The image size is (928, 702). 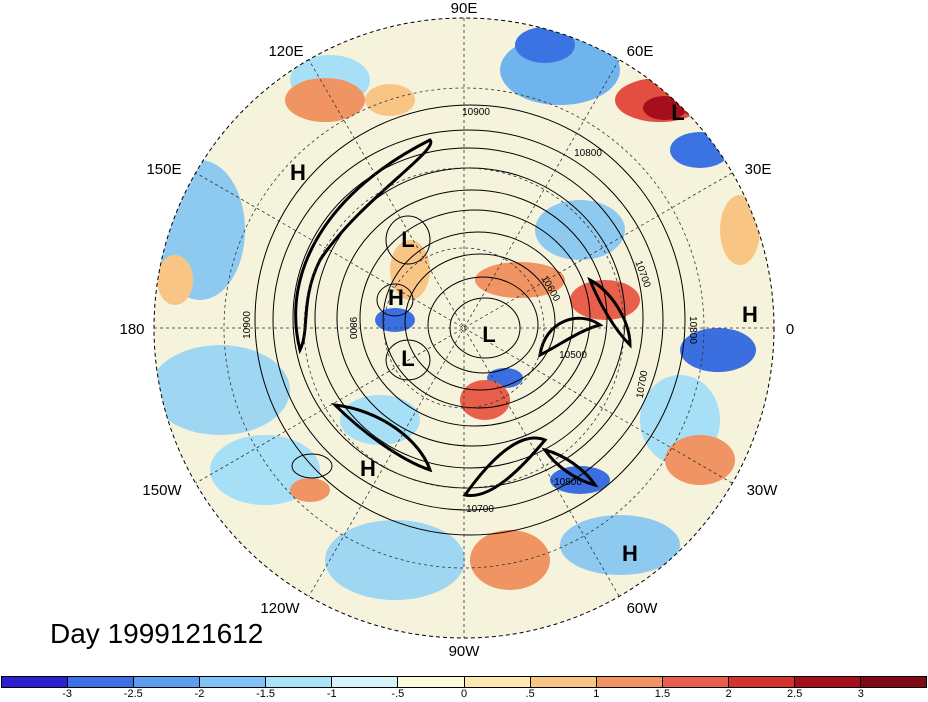 What do you see at coordinates (763, 490) in the screenshot?
I see `lon-label-30w: 30W` at bounding box center [763, 490].